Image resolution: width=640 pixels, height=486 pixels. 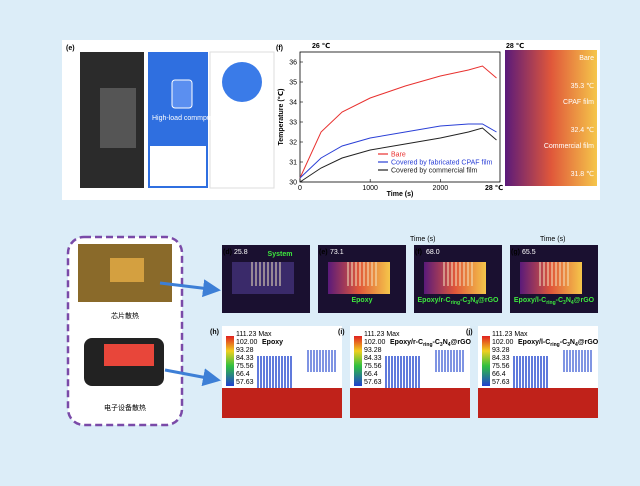 I want to click on y-tick-label: 30, so click(x=293, y=183).